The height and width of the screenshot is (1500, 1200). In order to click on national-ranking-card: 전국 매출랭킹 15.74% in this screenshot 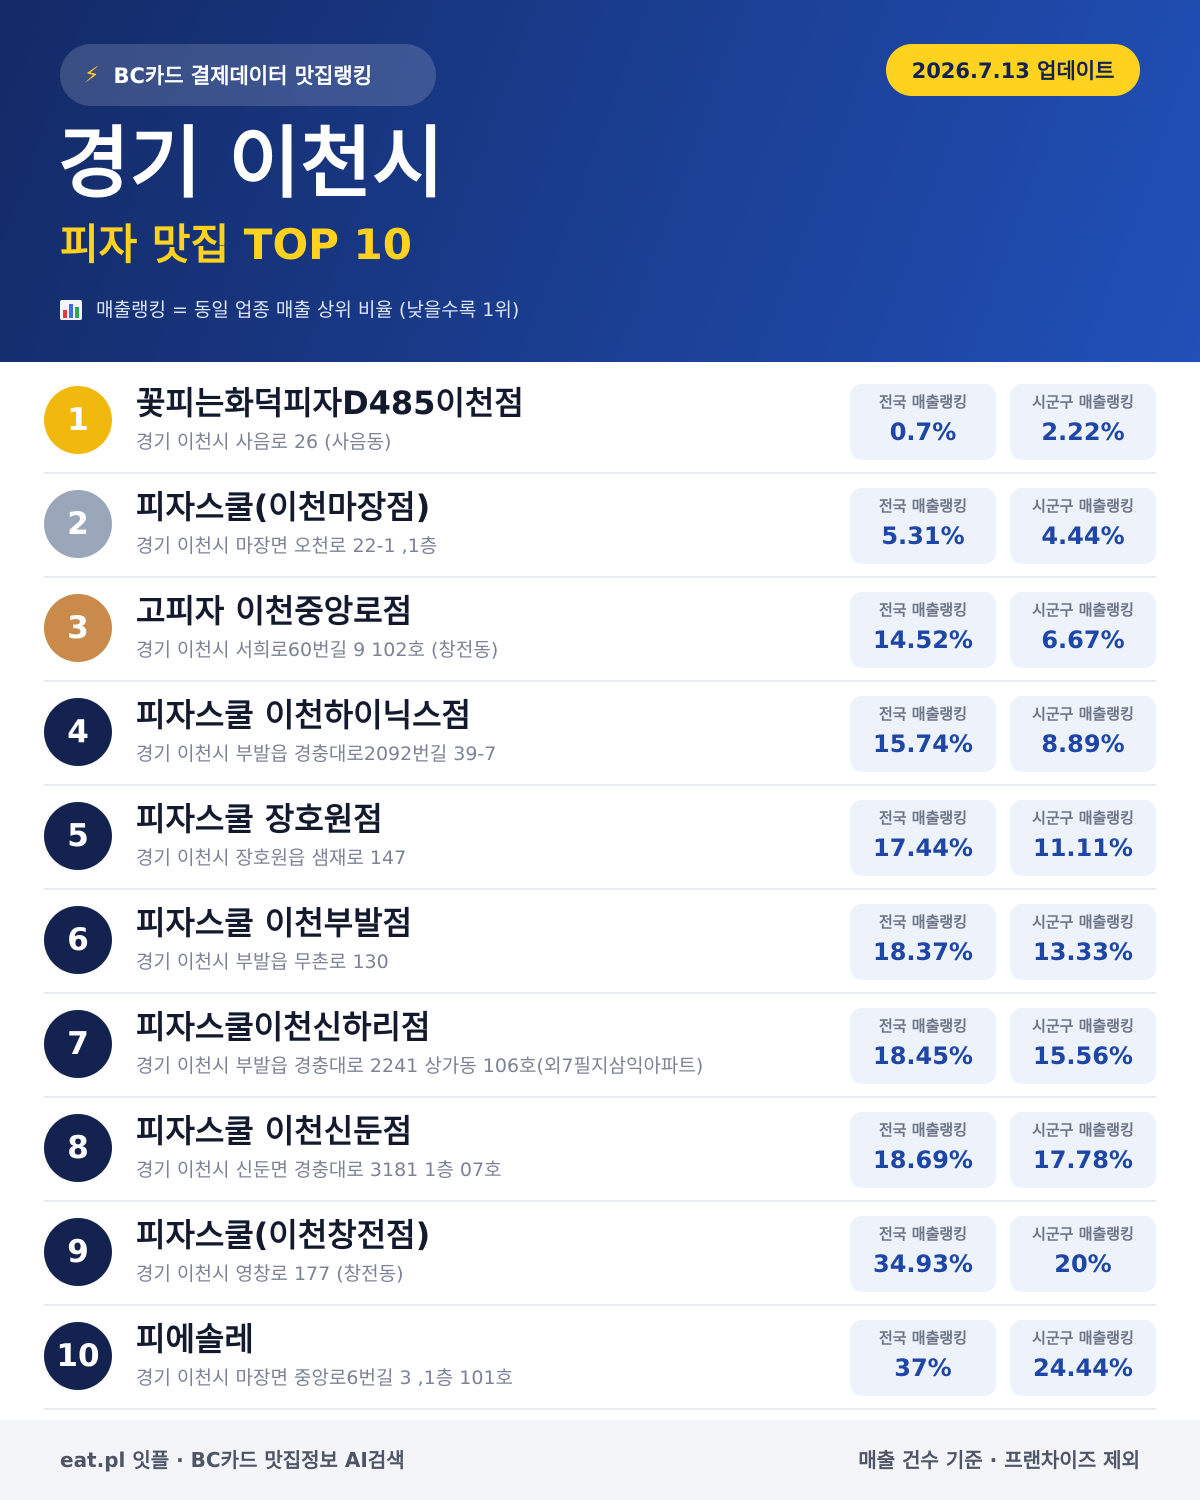, I will do `click(923, 734)`.